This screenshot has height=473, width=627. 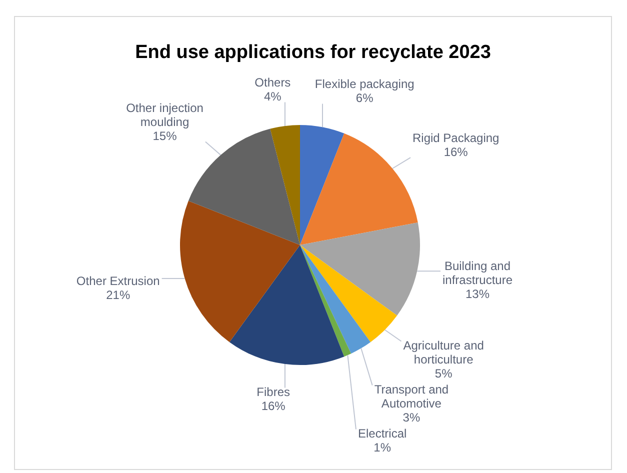 I want to click on data-label: 3%, so click(x=411, y=417).